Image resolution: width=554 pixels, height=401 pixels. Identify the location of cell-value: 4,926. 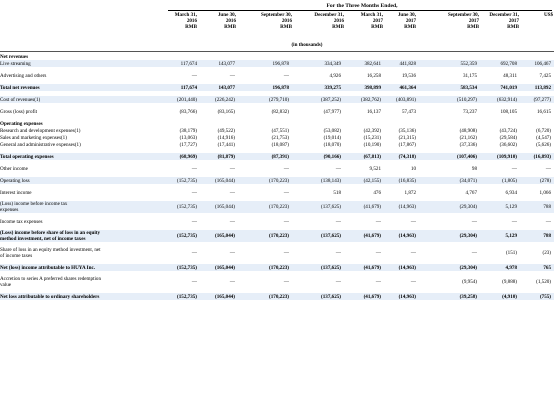
(335, 75).